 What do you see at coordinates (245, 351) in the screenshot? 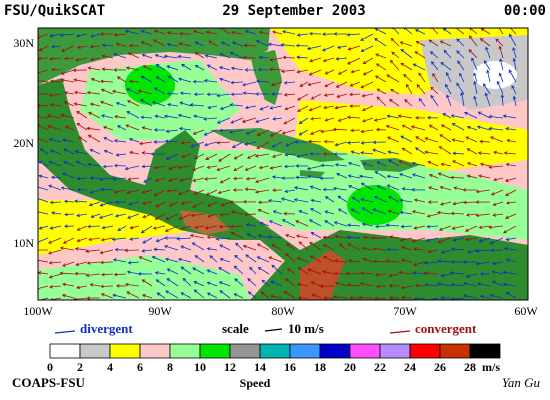
I see `colorbar-box` at bounding box center [245, 351].